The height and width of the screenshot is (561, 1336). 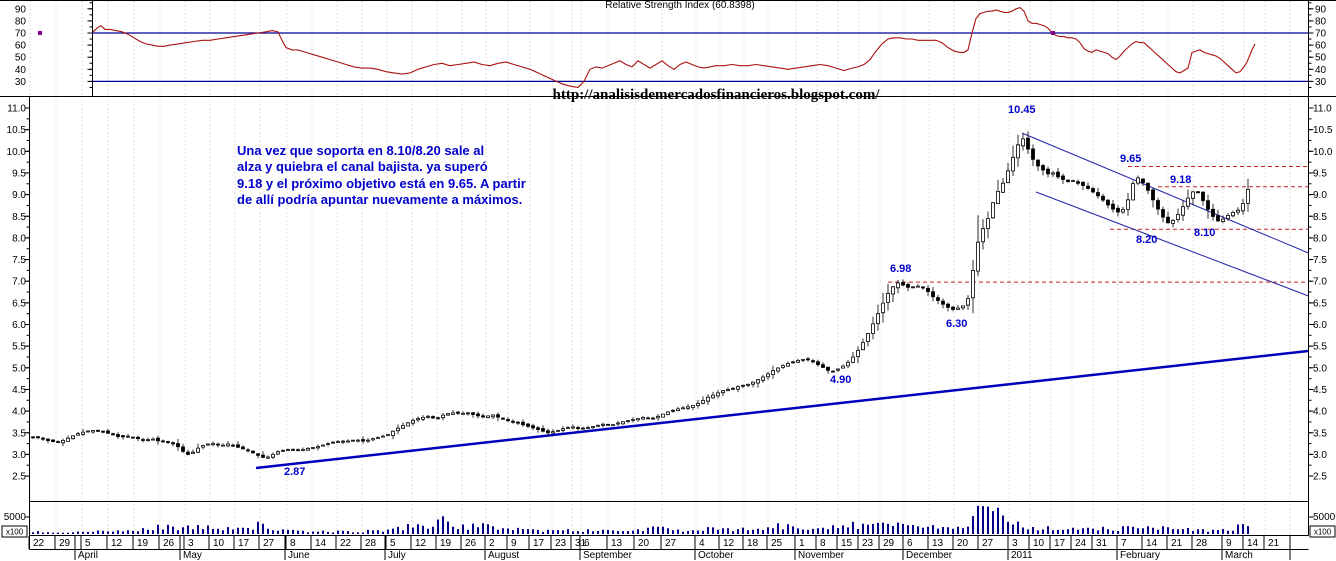 What do you see at coordinates (823, 543) in the screenshot?
I see `svg-text: 8` at bounding box center [823, 543].